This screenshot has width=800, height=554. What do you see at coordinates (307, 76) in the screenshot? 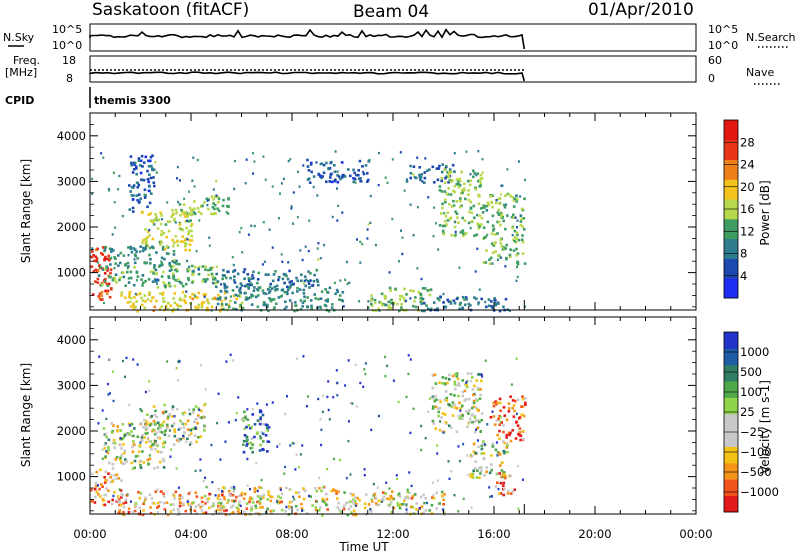
I see `freq-trace` at bounding box center [307, 76].